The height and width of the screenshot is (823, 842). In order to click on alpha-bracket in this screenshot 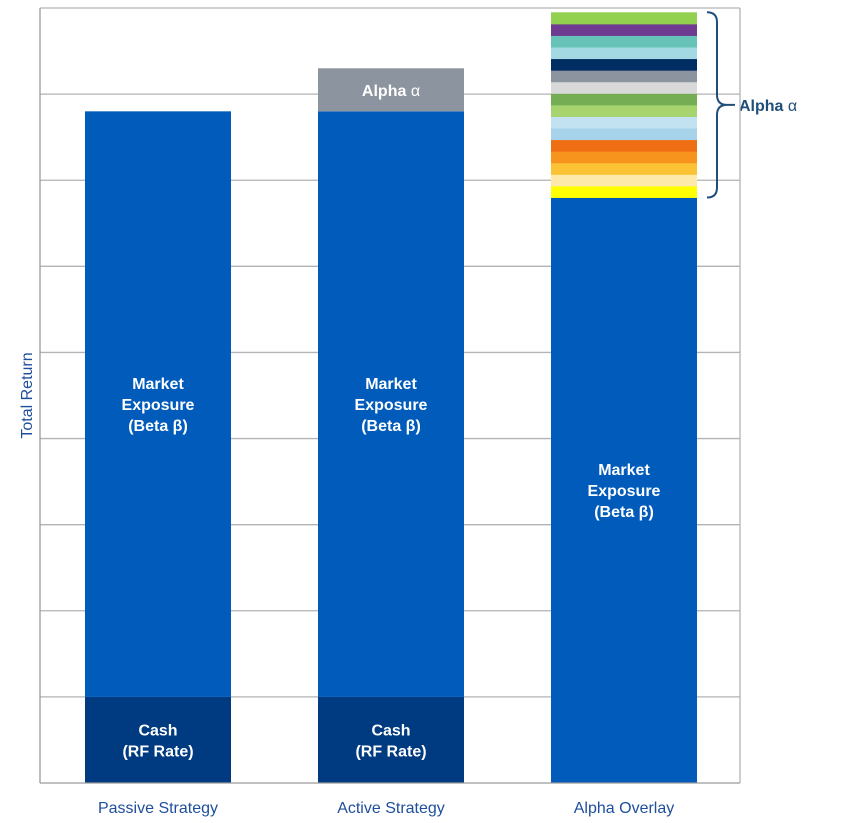, I will do `click(717, 104)`.